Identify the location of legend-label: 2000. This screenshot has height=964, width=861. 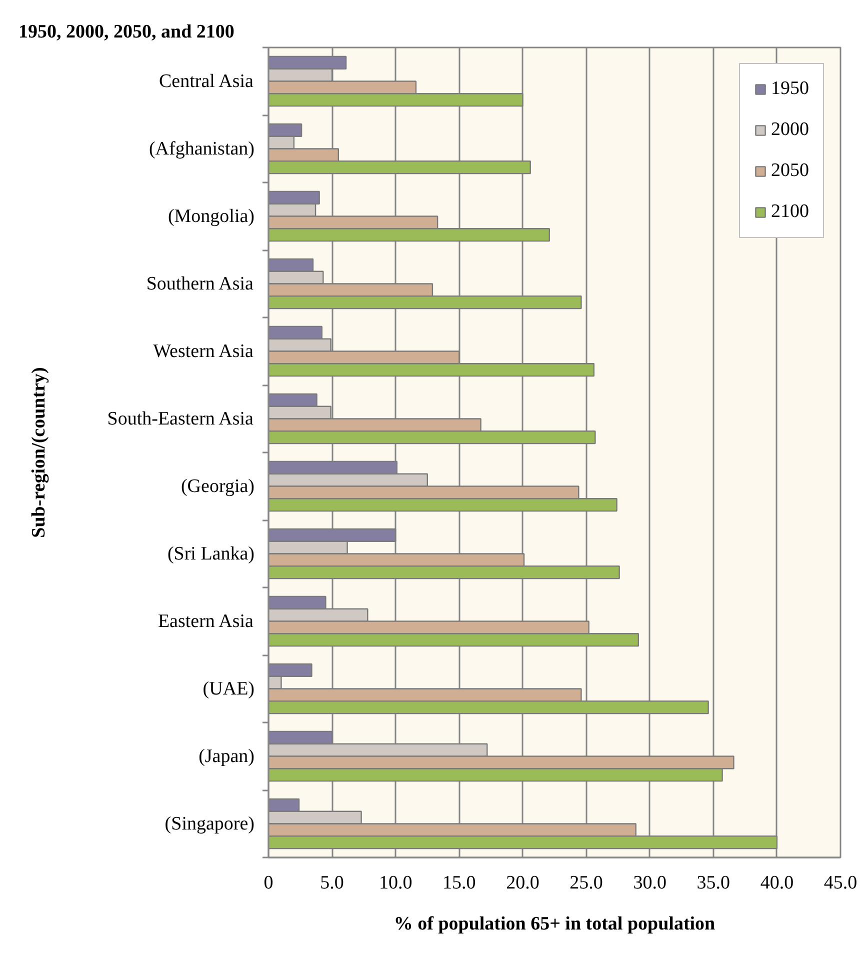
(790, 130).